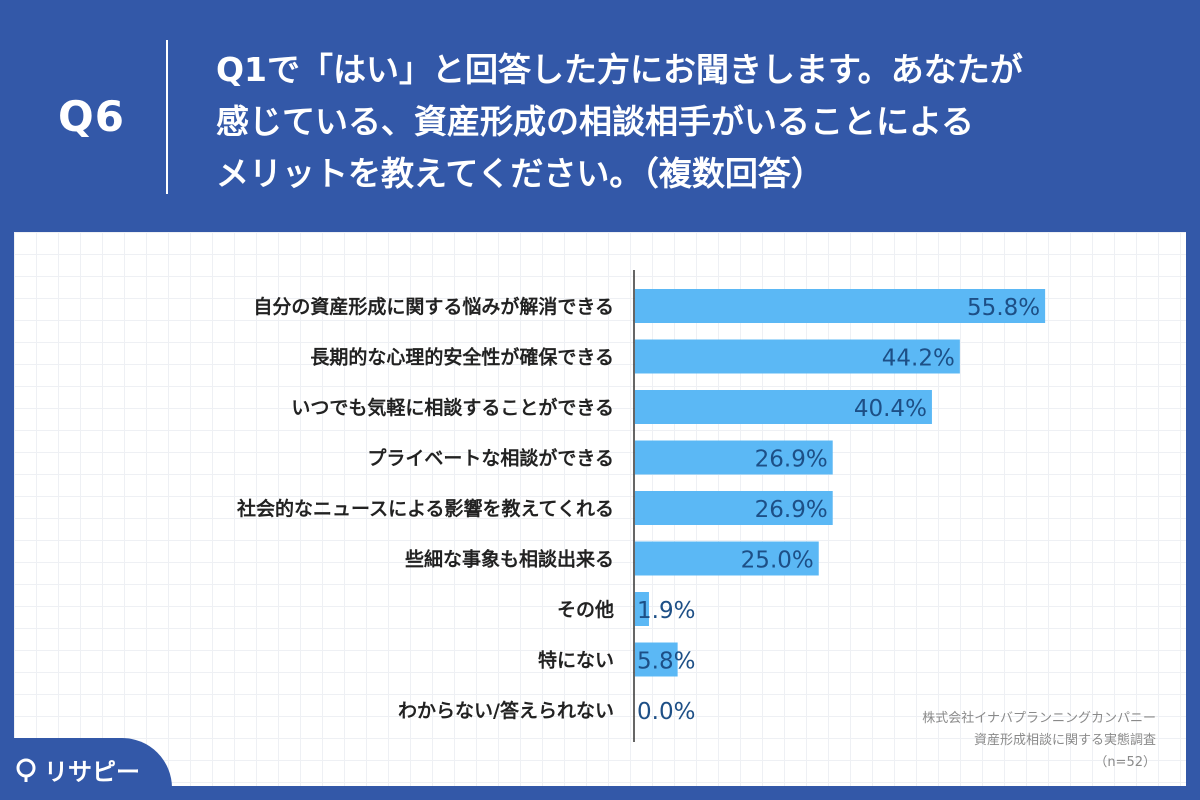 The image size is (1200, 800). Describe the element at coordinates (490, 458) in the screenshot. I see `category-label: プライベートな相談ができる` at that location.